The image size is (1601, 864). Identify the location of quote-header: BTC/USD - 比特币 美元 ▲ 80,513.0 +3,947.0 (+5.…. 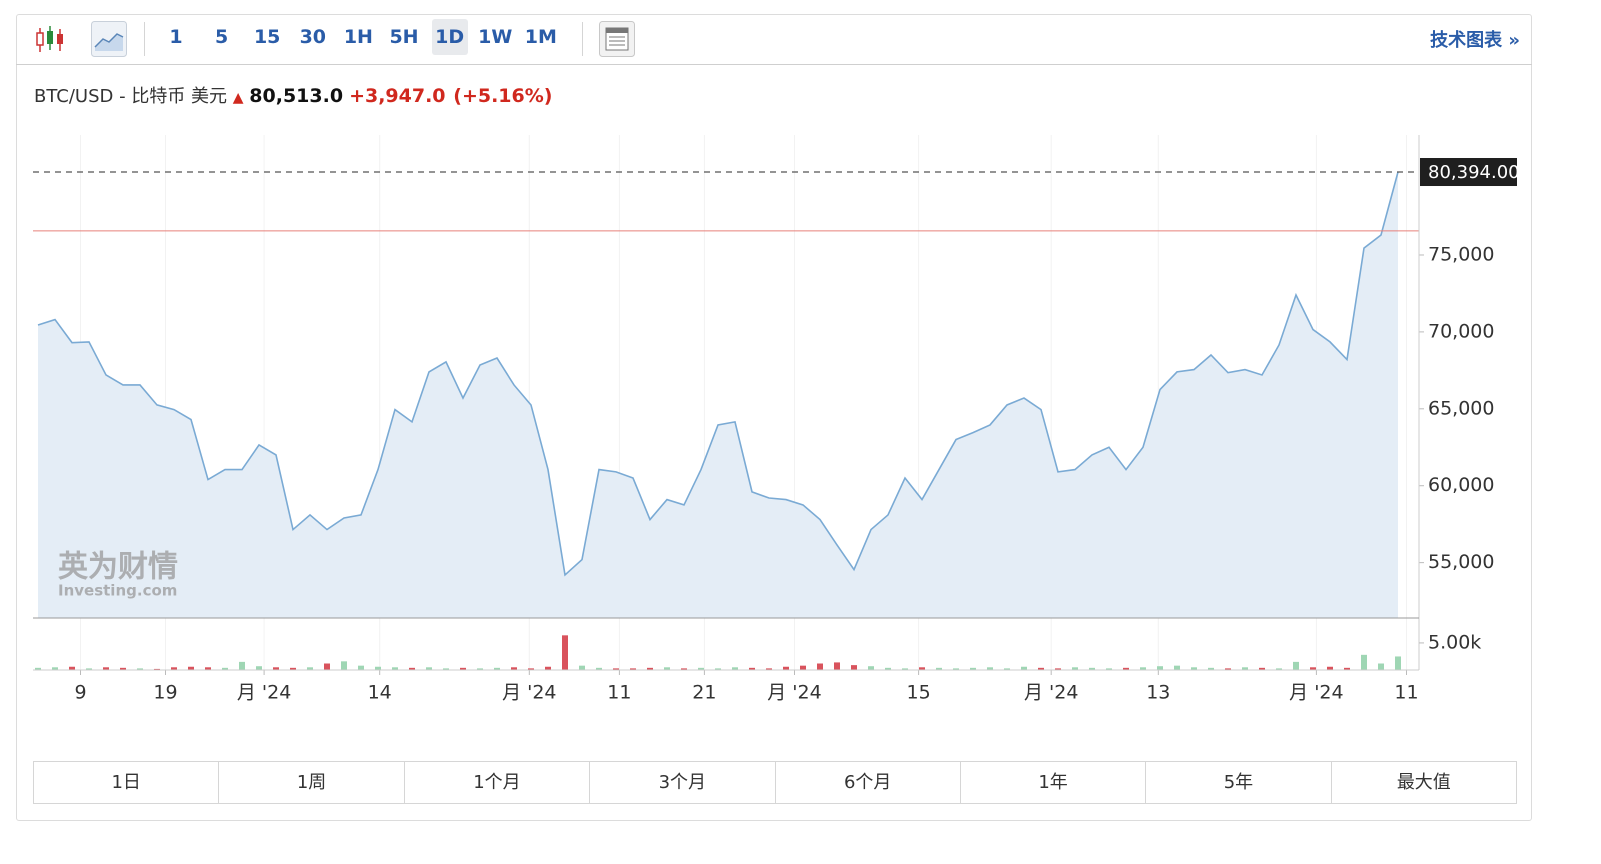
(293, 95).